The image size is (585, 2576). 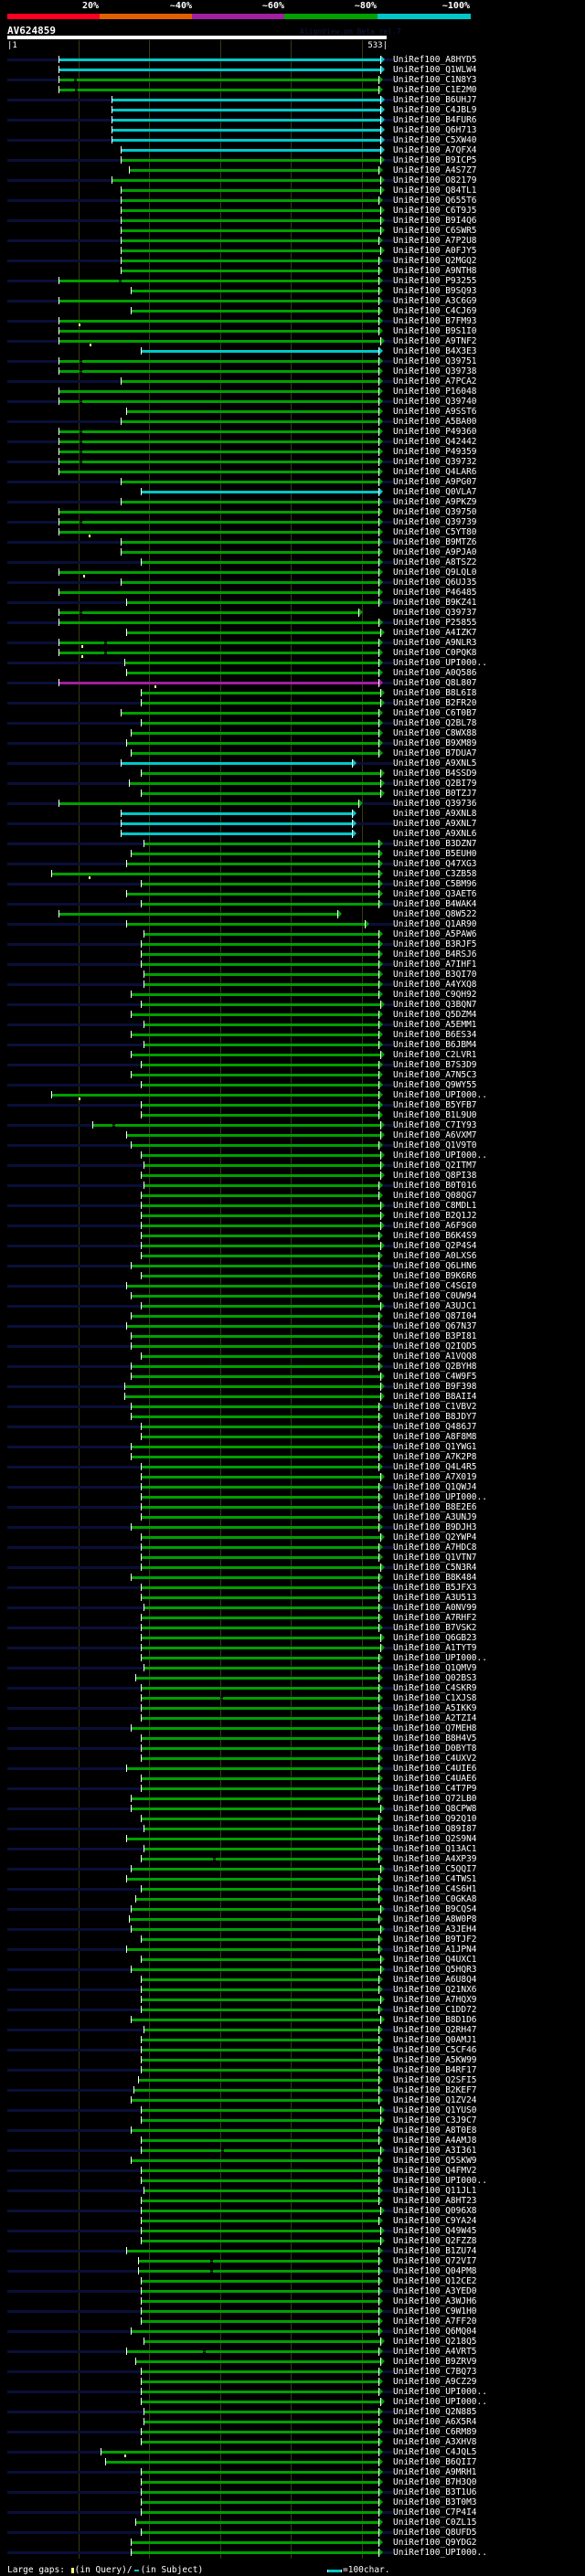 I want to click on hit-name-link: UniRef100_Q02BS3, so click(x=435, y=1678).